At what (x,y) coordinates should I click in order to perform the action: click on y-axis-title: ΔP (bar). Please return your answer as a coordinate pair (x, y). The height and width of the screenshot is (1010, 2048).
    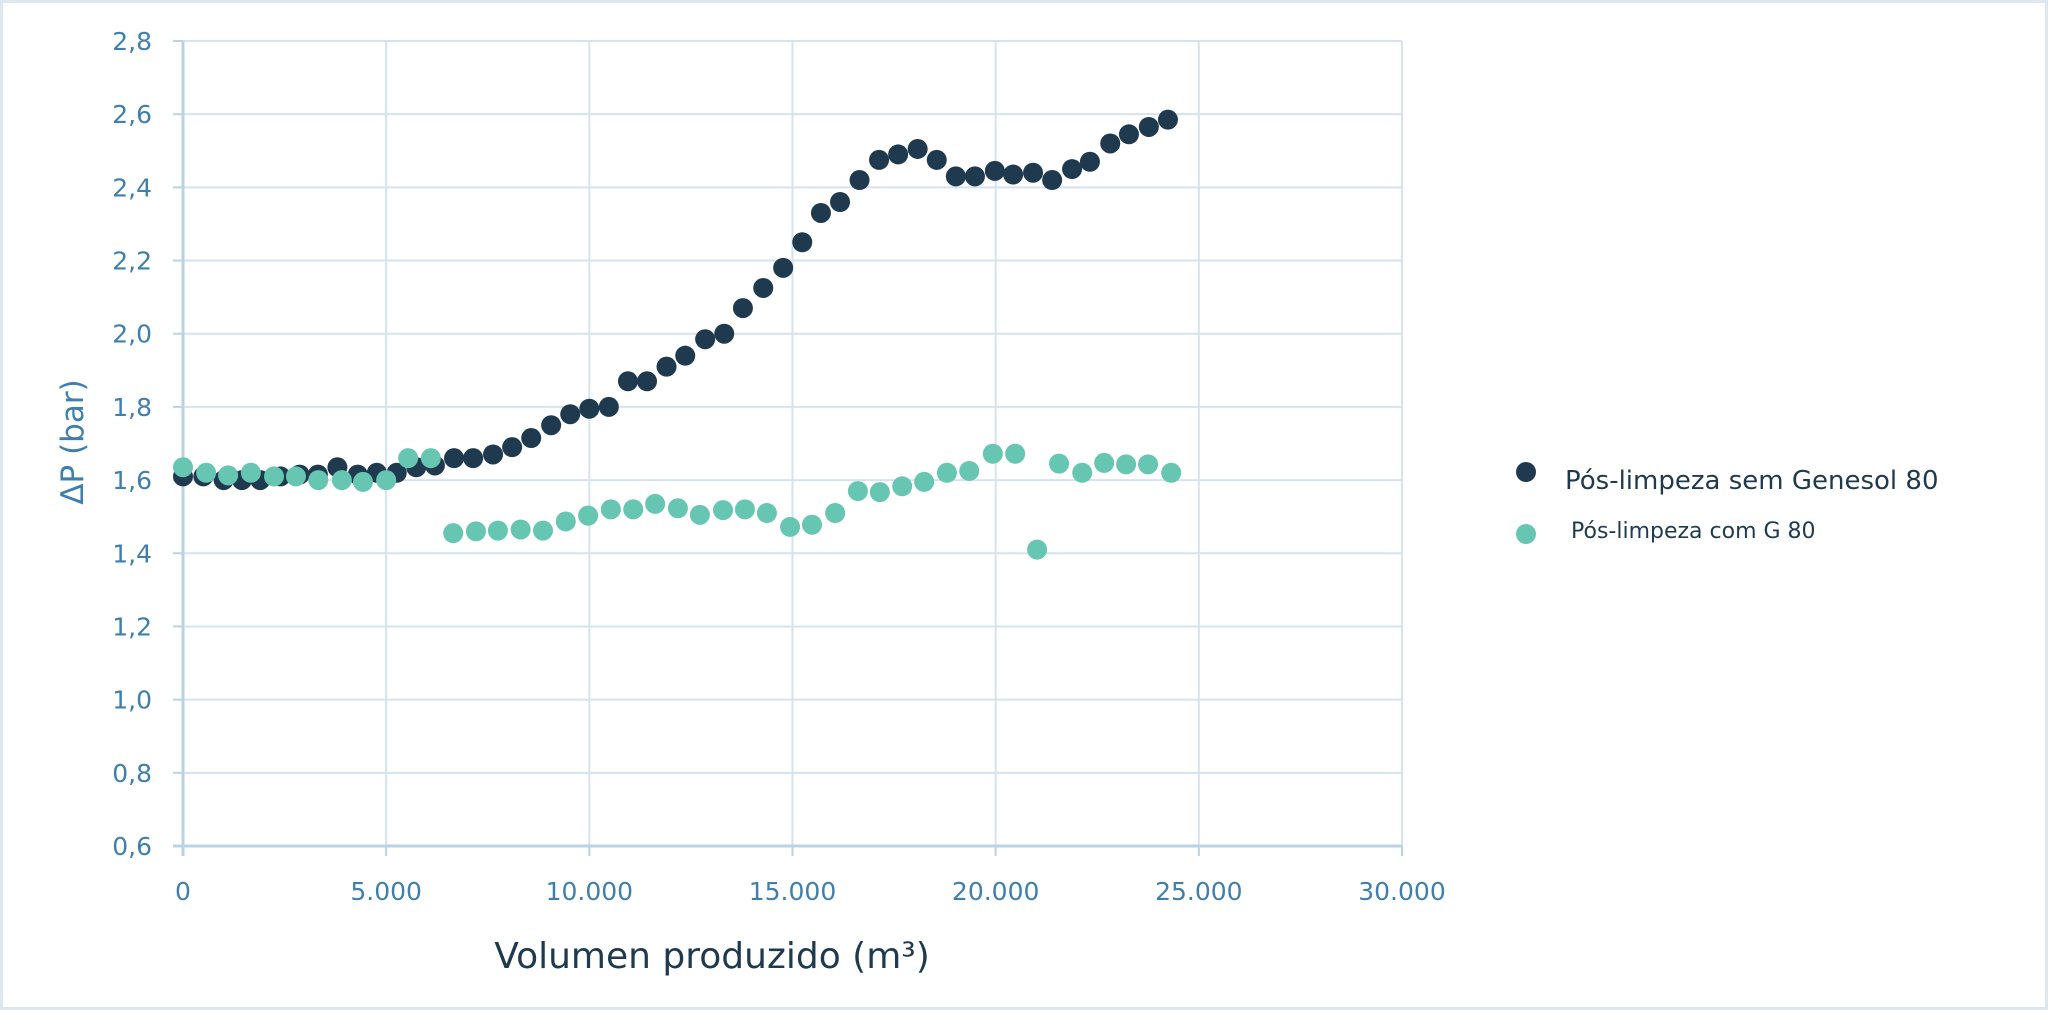
    Looking at the image, I should click on (73, 441).